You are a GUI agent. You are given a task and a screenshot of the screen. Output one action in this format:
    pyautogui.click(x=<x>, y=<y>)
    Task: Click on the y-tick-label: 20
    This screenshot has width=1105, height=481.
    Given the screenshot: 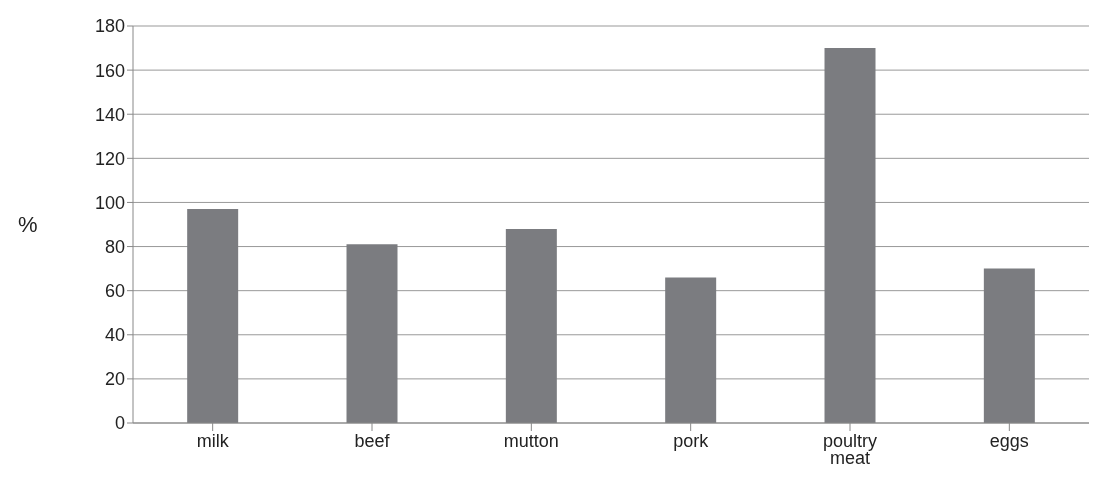 What is the action you would take?
    pyautogui.click(x=114, y=379)
    